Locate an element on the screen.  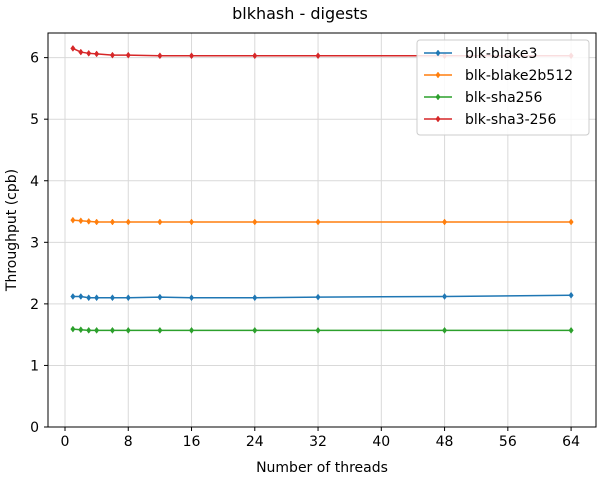
legend-item: blk-sha3-256 is located at coordinates (490, 120).